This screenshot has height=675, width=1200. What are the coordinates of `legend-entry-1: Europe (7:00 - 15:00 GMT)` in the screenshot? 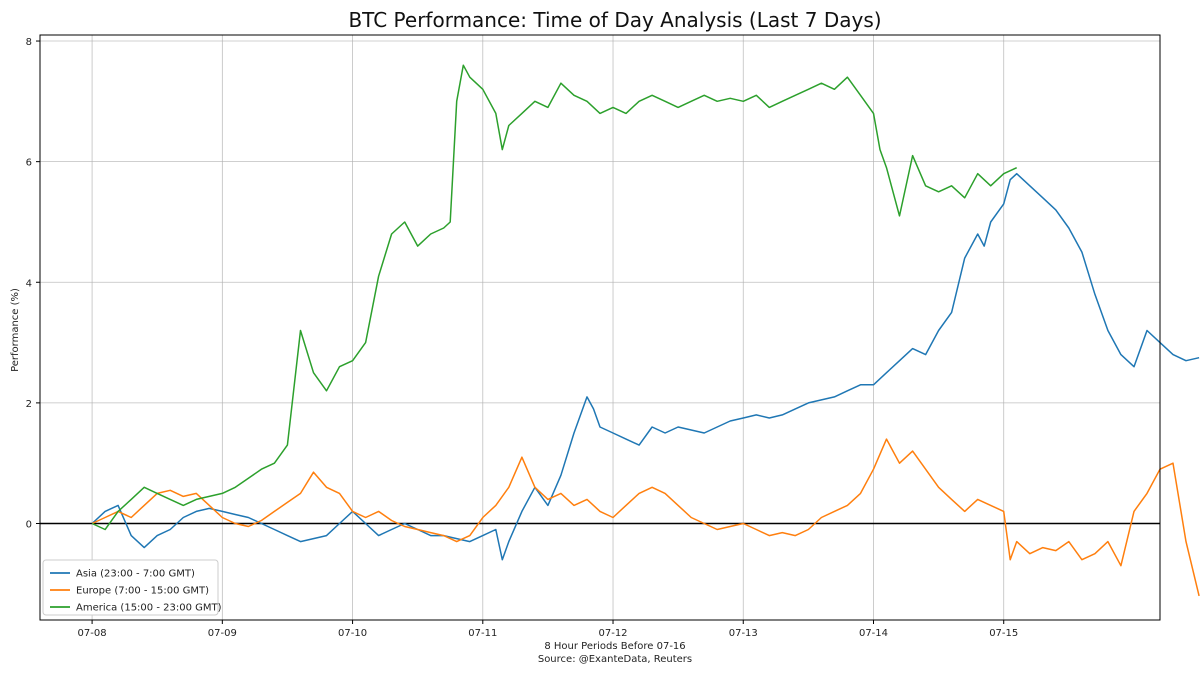 It's located at (142, 591).